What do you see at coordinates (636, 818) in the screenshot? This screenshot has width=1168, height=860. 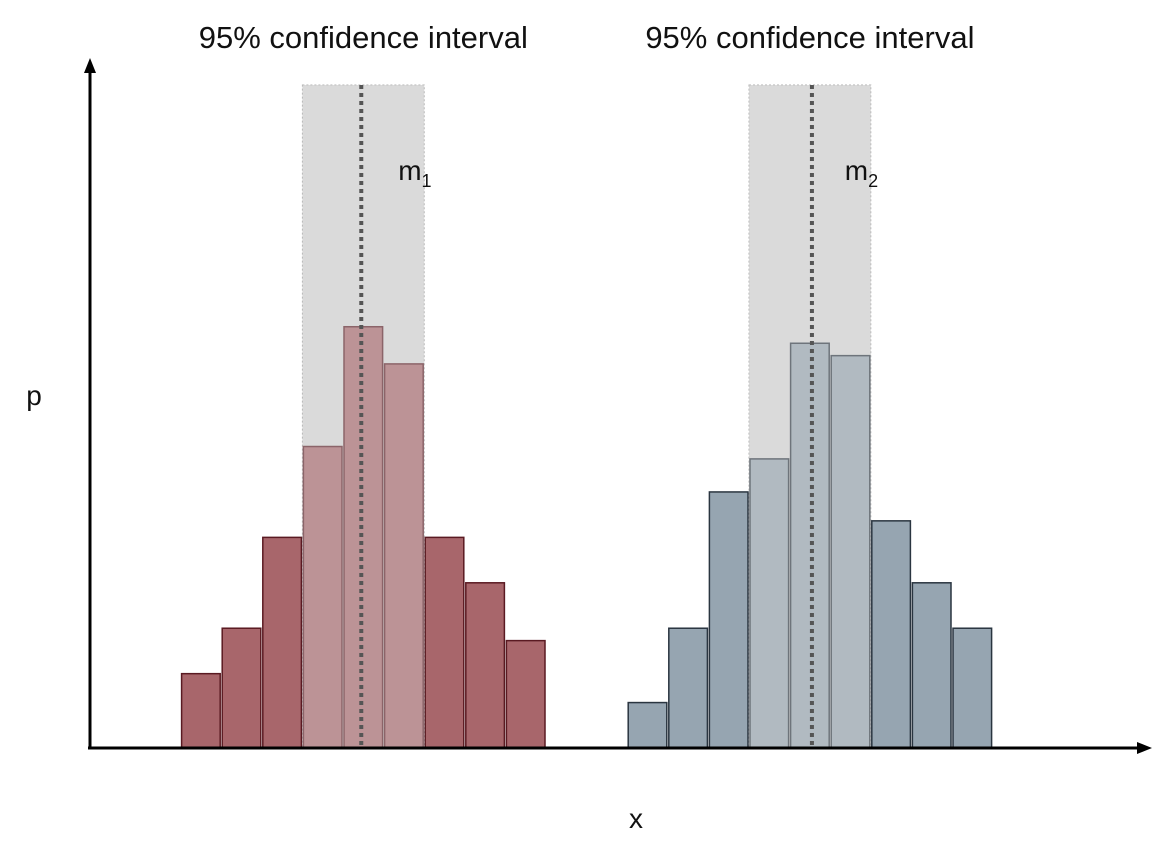 I see `x-axis-label: x` at bounding box center [636, 818].